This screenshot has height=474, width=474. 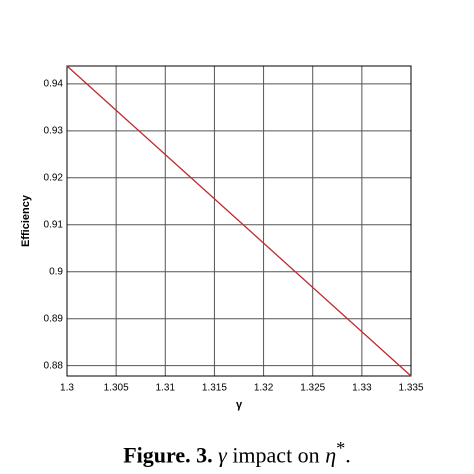 I want to click on x-tick-label: 1.335, so click(x=410, y=388).